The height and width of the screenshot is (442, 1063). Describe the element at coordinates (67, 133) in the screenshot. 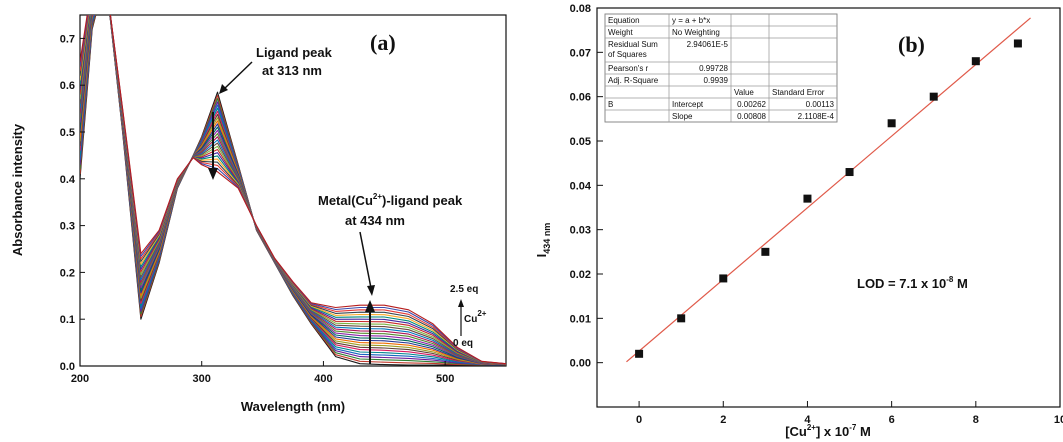

I see `panel-a-y-tick-label: 0.5` at that location.